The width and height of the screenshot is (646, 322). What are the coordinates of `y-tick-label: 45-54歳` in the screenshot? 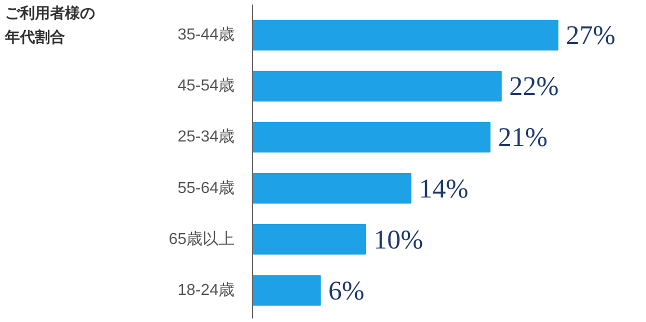 It's located at (206, 85).